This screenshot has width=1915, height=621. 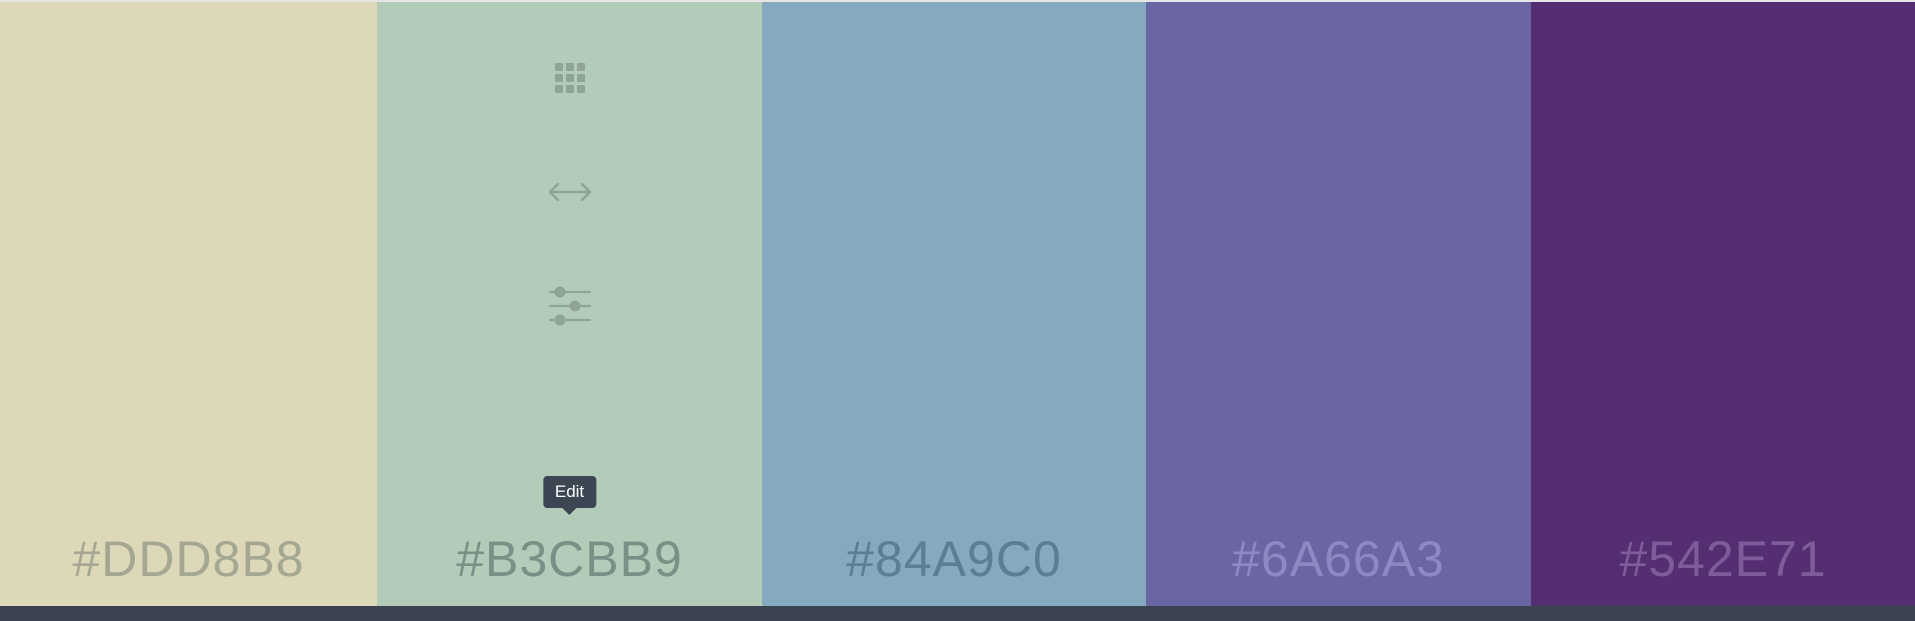 I want to click on swatch-hex-label: #B3CBB9, so click(x=569, y=559).